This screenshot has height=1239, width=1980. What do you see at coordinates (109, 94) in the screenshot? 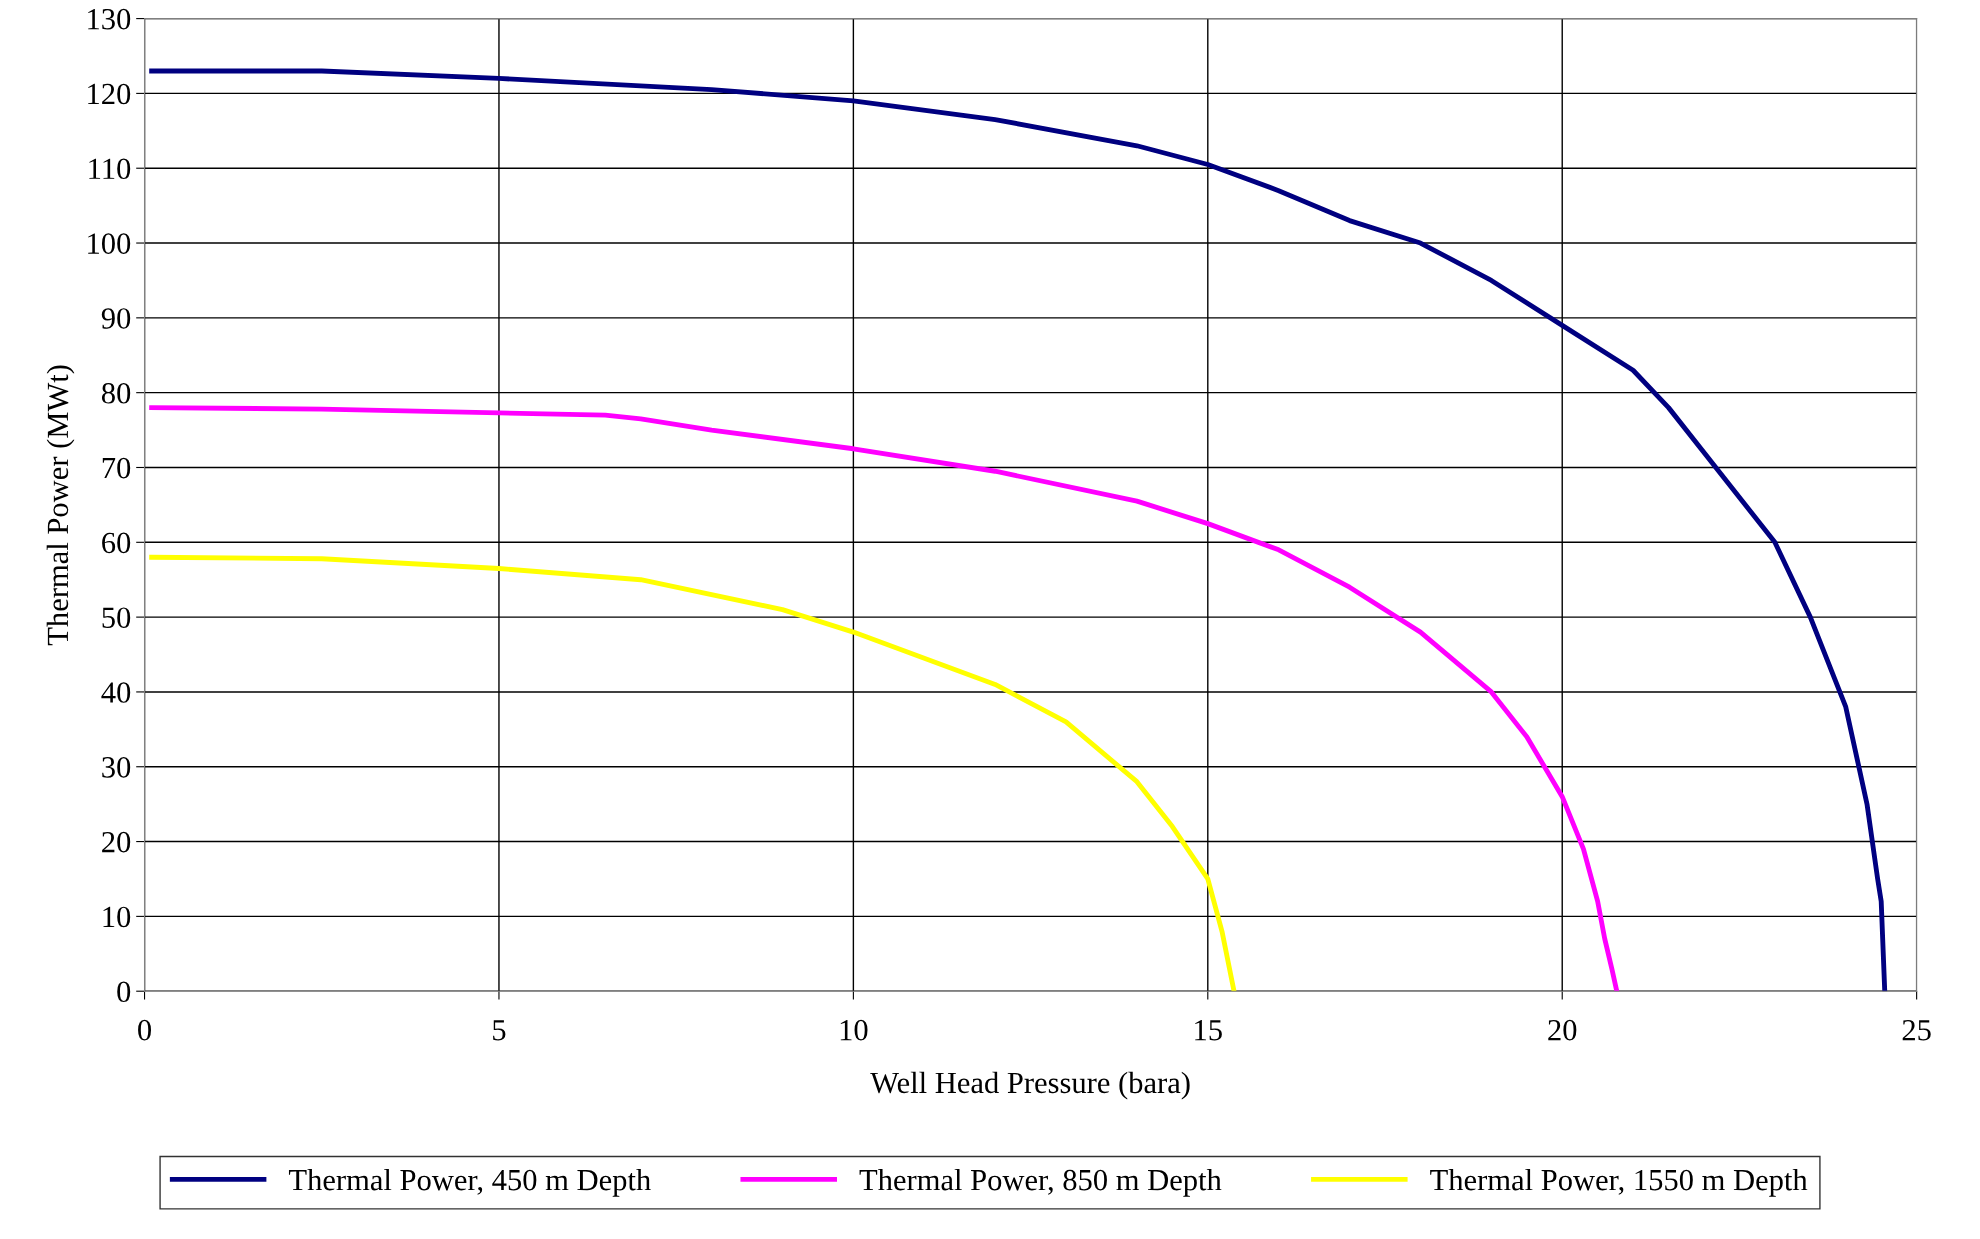
I see `y-tick-label: 120` at bounding box center [109, 94].